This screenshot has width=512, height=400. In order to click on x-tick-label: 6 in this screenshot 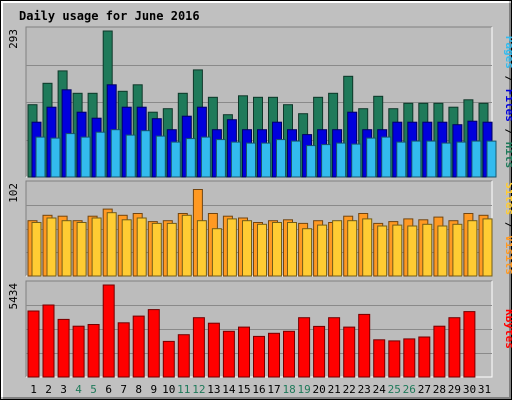, I will do `click(108, 389)`.